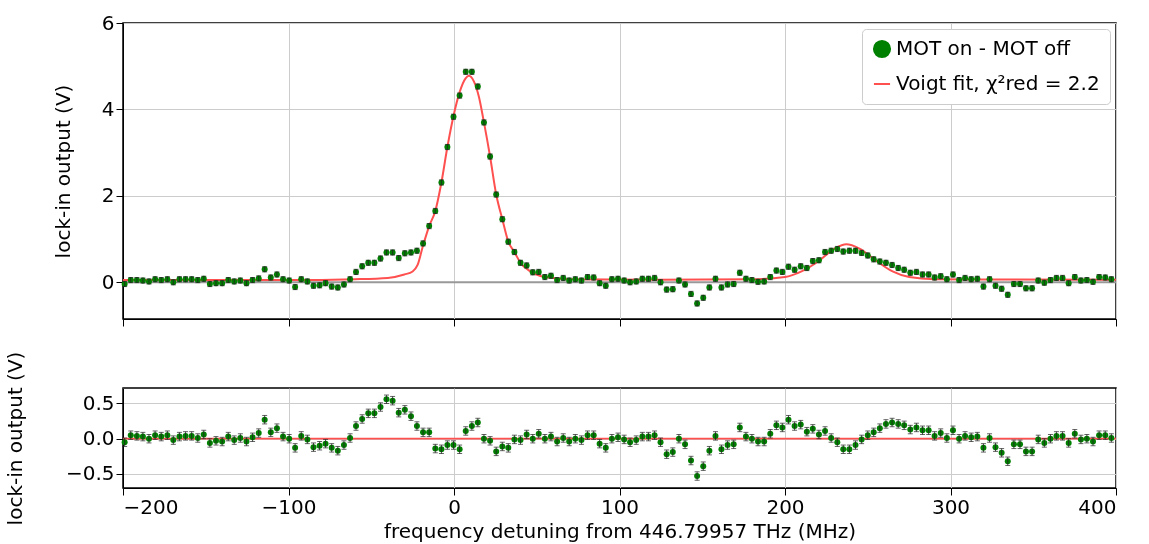  I want to click on y-tick-label: 6, so click(108, 22).